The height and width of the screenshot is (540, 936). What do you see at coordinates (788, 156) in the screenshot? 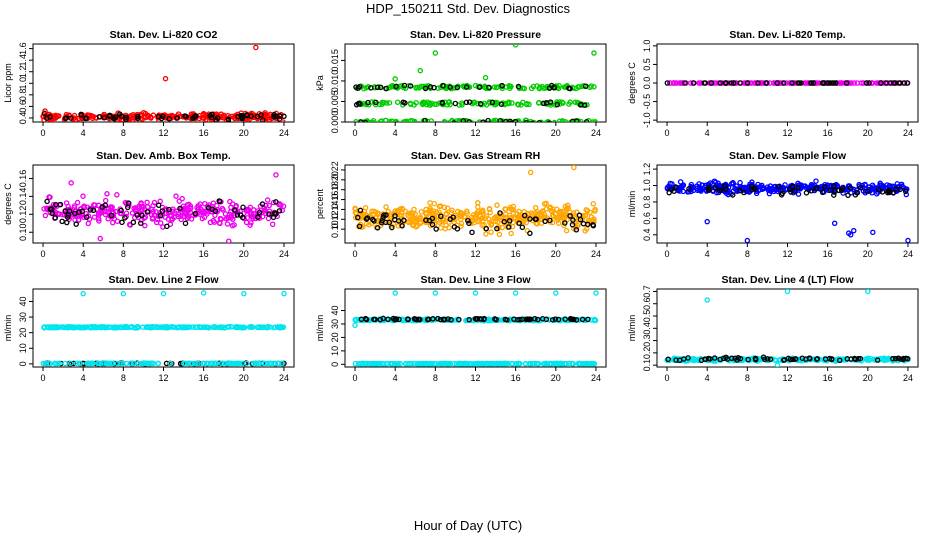
I see `panel-title: Stan. Dev. Sample Flow` at bounding box center [788, 156].